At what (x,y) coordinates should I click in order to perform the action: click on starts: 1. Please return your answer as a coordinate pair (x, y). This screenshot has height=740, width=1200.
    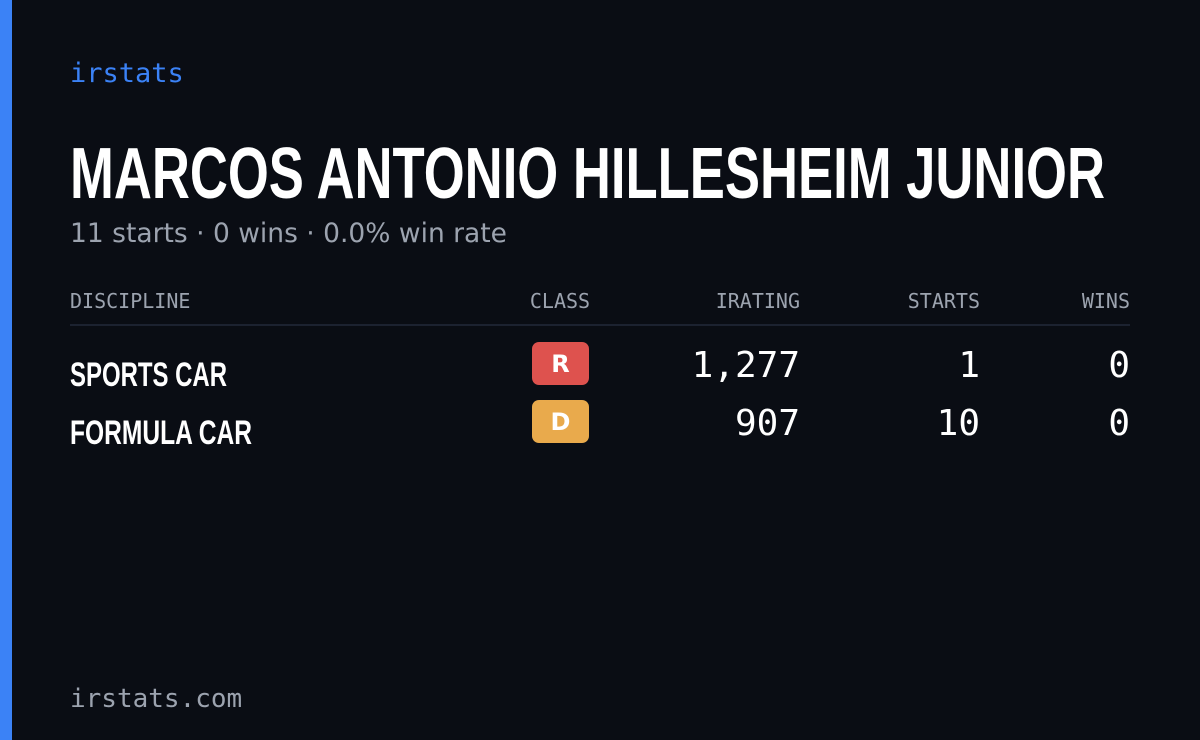
    Looking at the image, I should click on (969, 365).